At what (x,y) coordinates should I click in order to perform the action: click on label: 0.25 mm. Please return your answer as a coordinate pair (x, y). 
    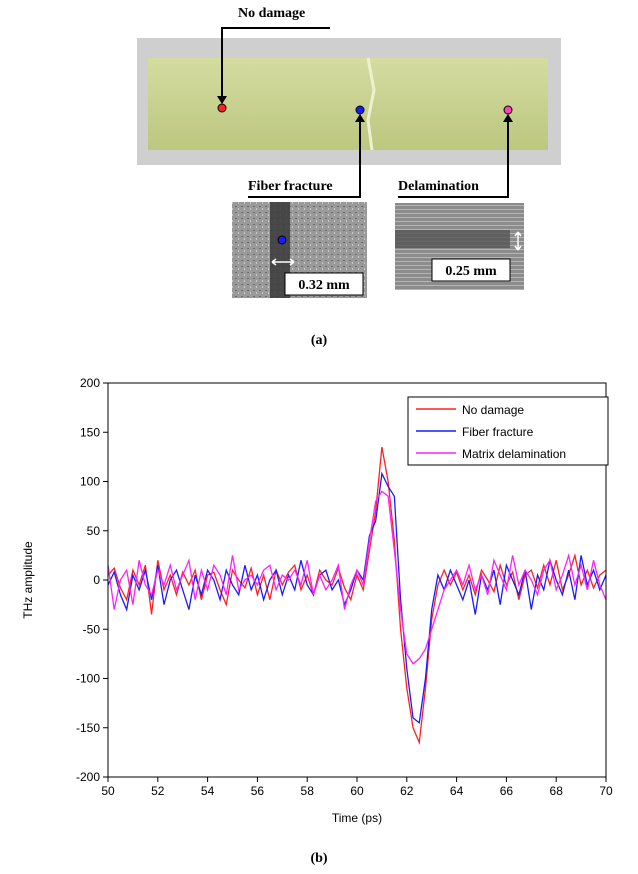
    Looking at the image, I should click on (471, 271).